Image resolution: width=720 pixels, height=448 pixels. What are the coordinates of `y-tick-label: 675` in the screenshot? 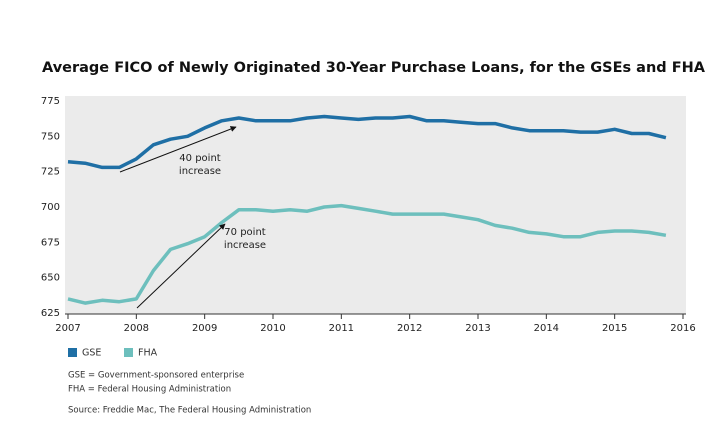 It's located at (50, 242).